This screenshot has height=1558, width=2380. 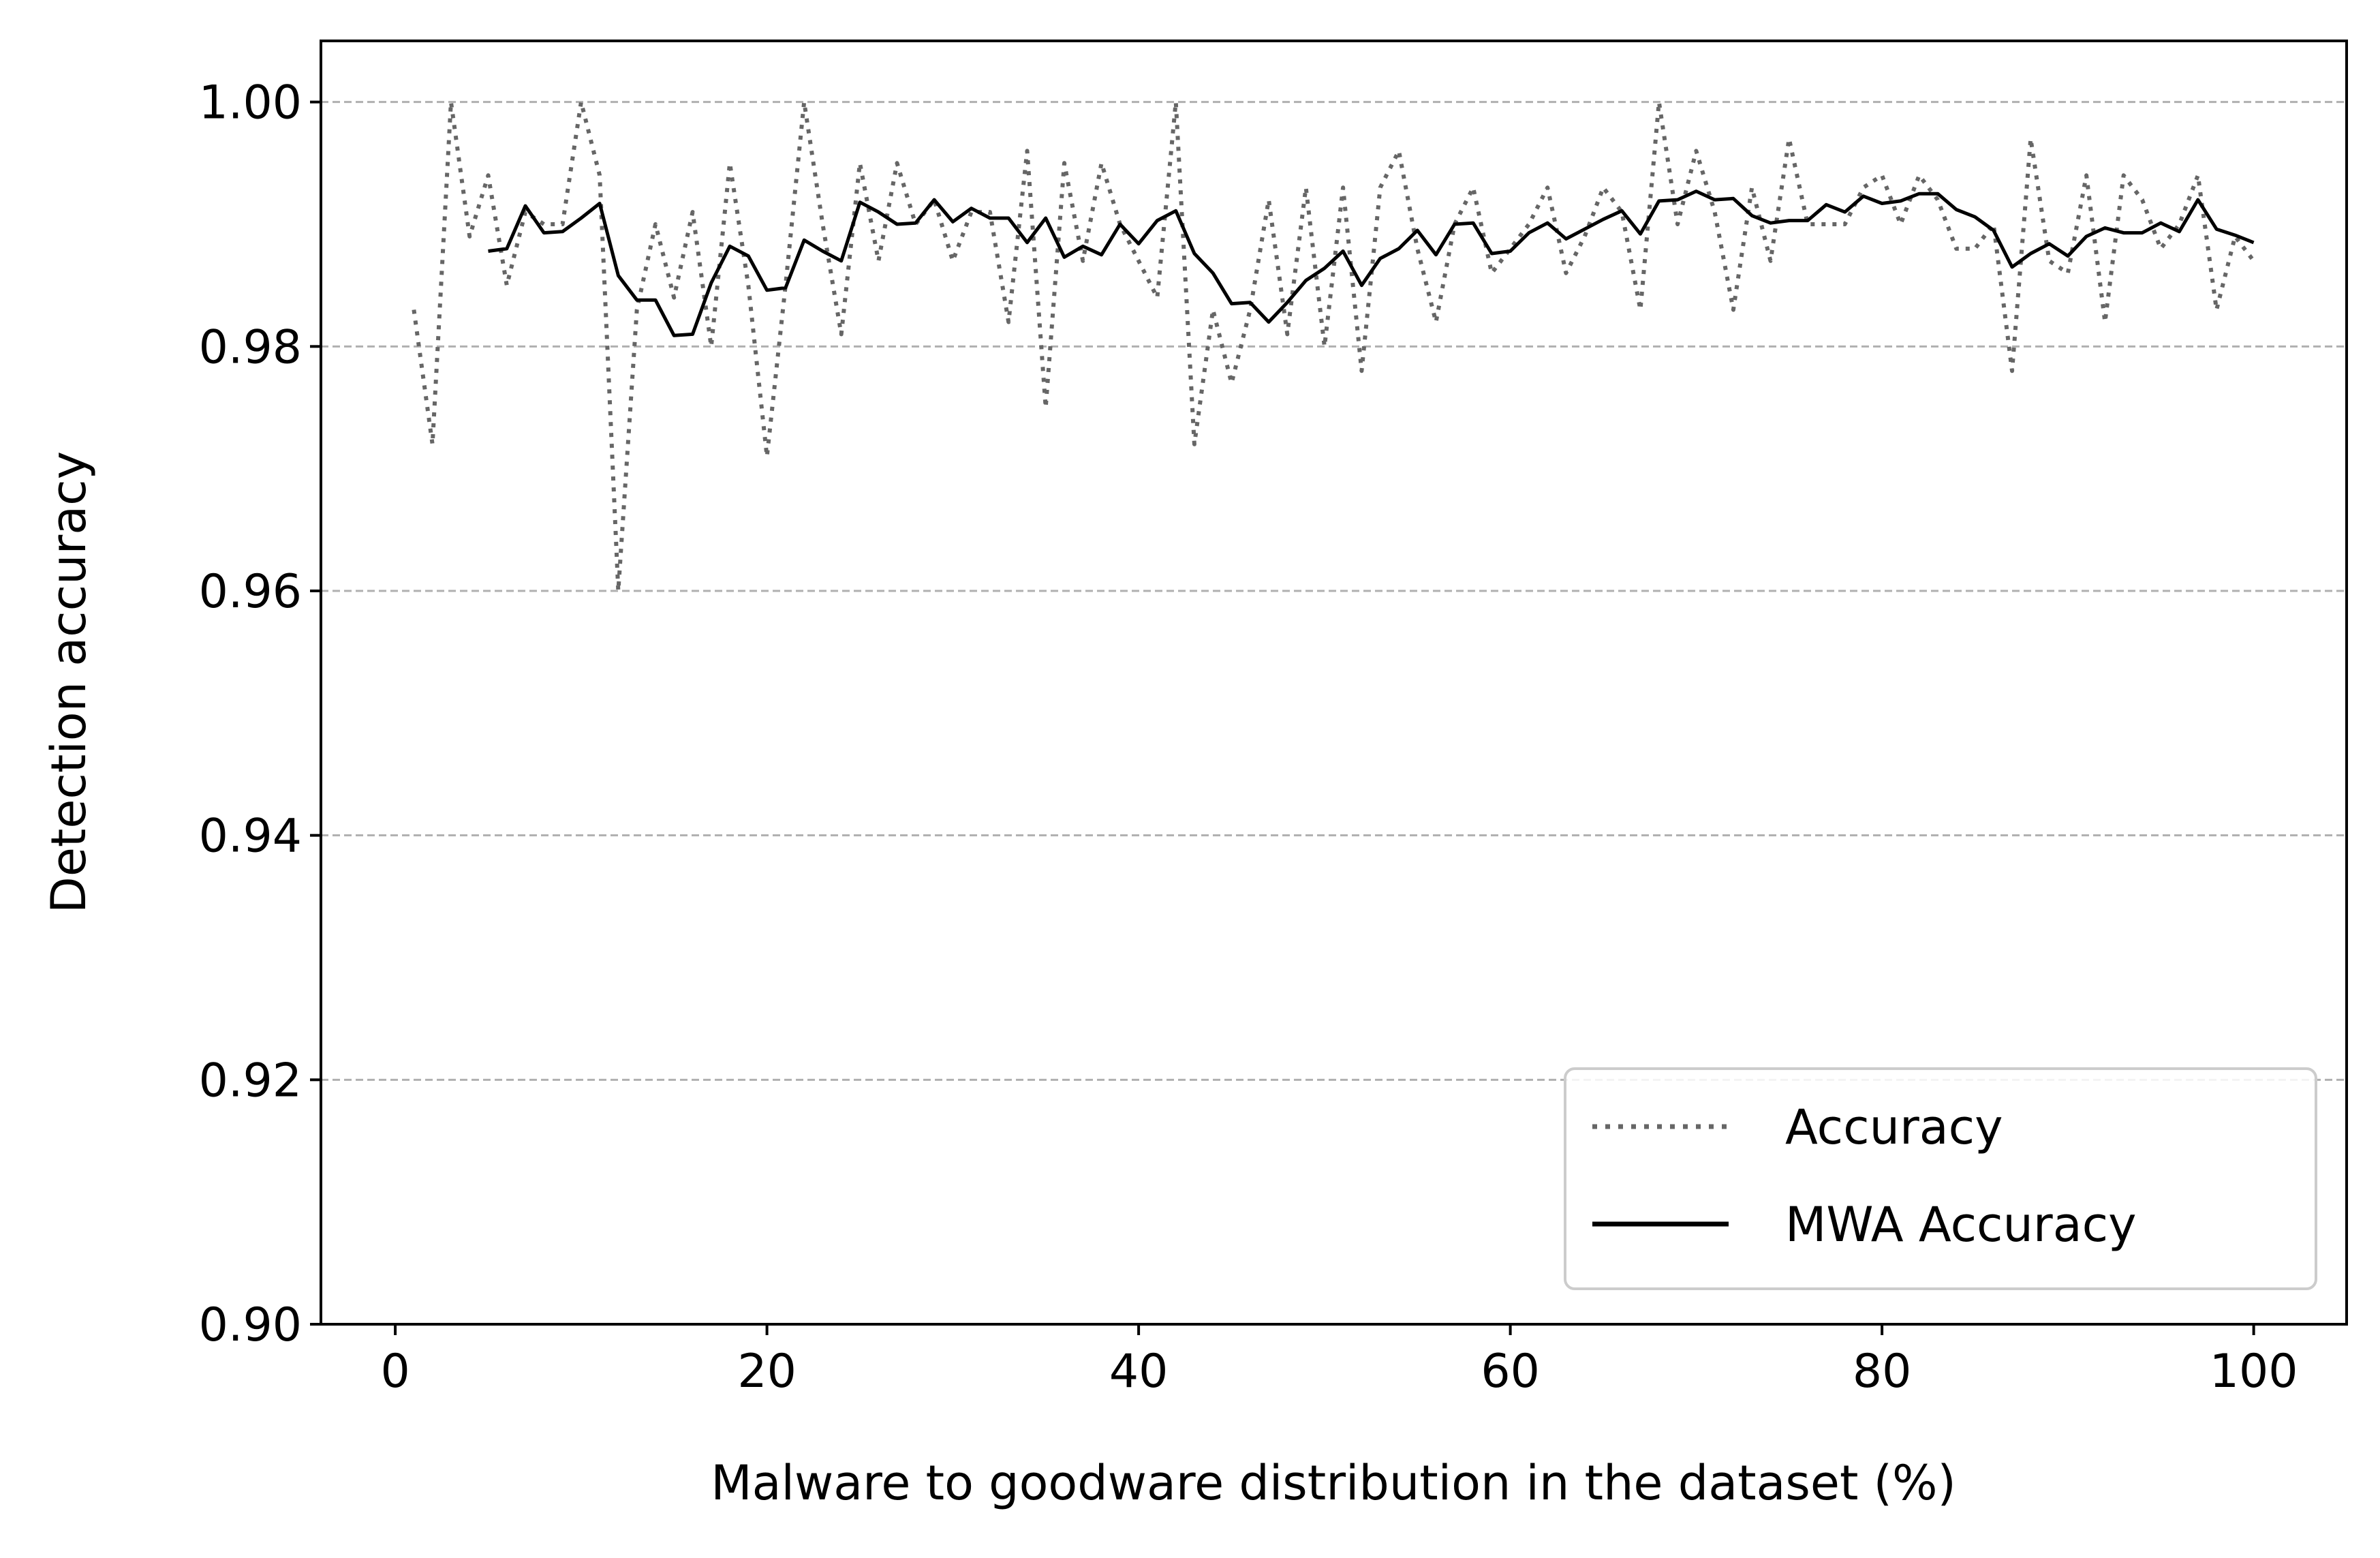 What do you see at coordinates (250, 837) in the screenshot?
I see `y-tick-label: 0.94` at bounding box center [250, 837].